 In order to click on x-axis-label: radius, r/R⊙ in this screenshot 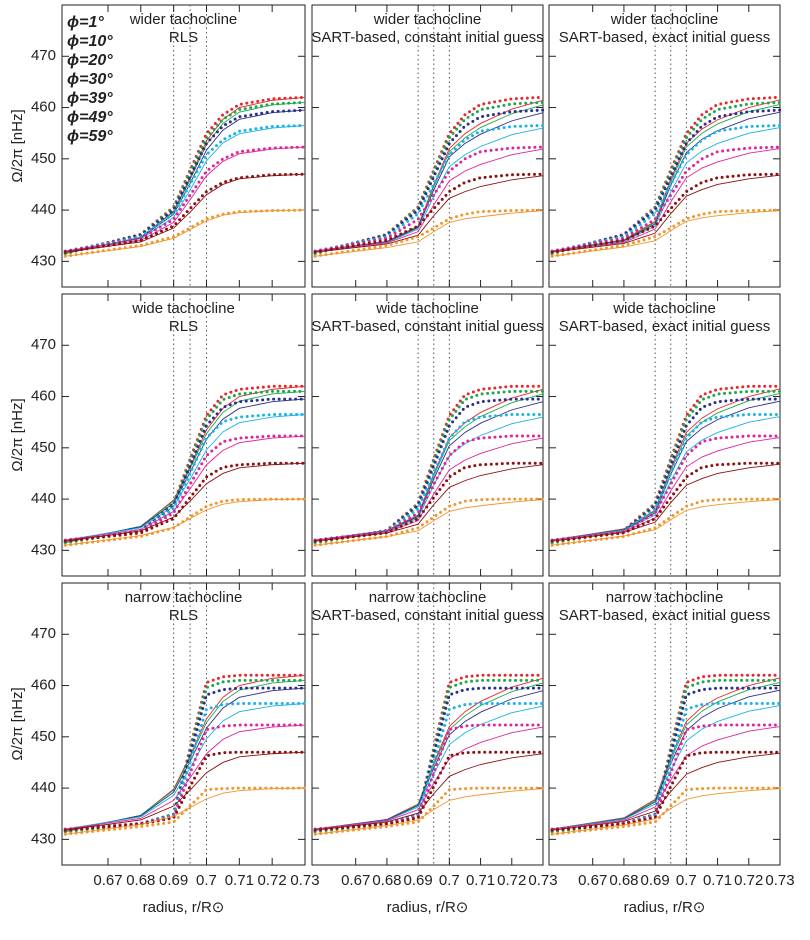, I will do `click(184, 907)`.